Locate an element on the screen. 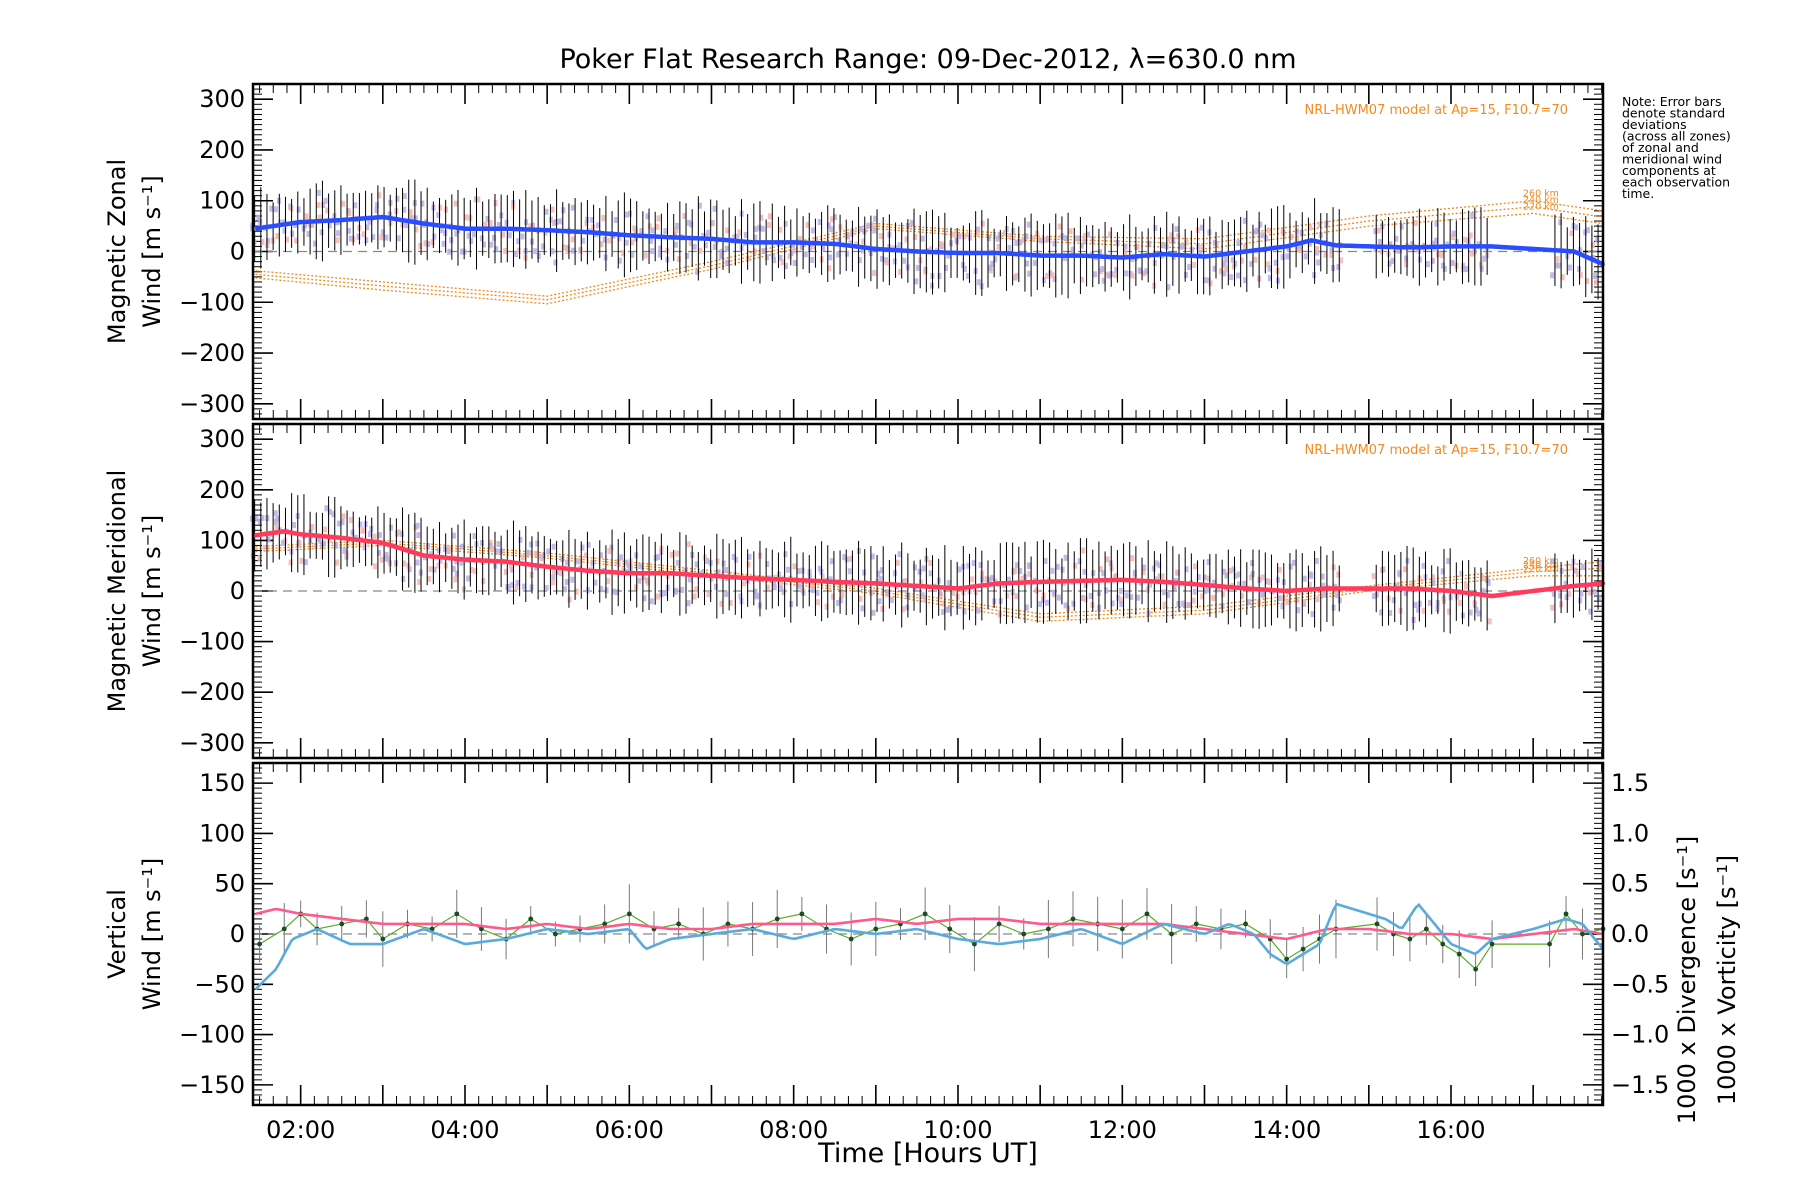  y2-tick-label: 0.5 is located at coordinates (1630, 884).